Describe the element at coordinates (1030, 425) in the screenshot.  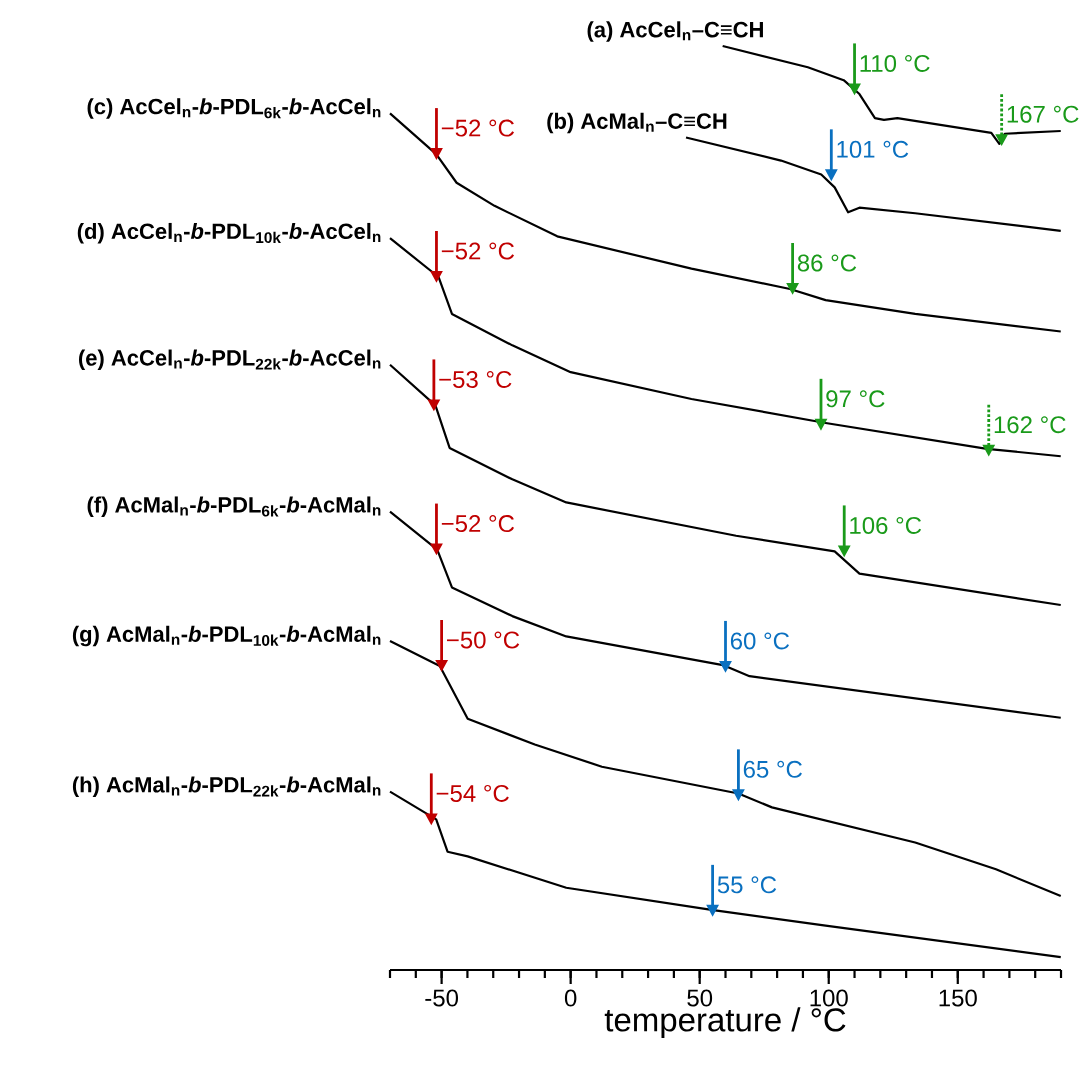
I see `annotation: 162 °C` at that location.